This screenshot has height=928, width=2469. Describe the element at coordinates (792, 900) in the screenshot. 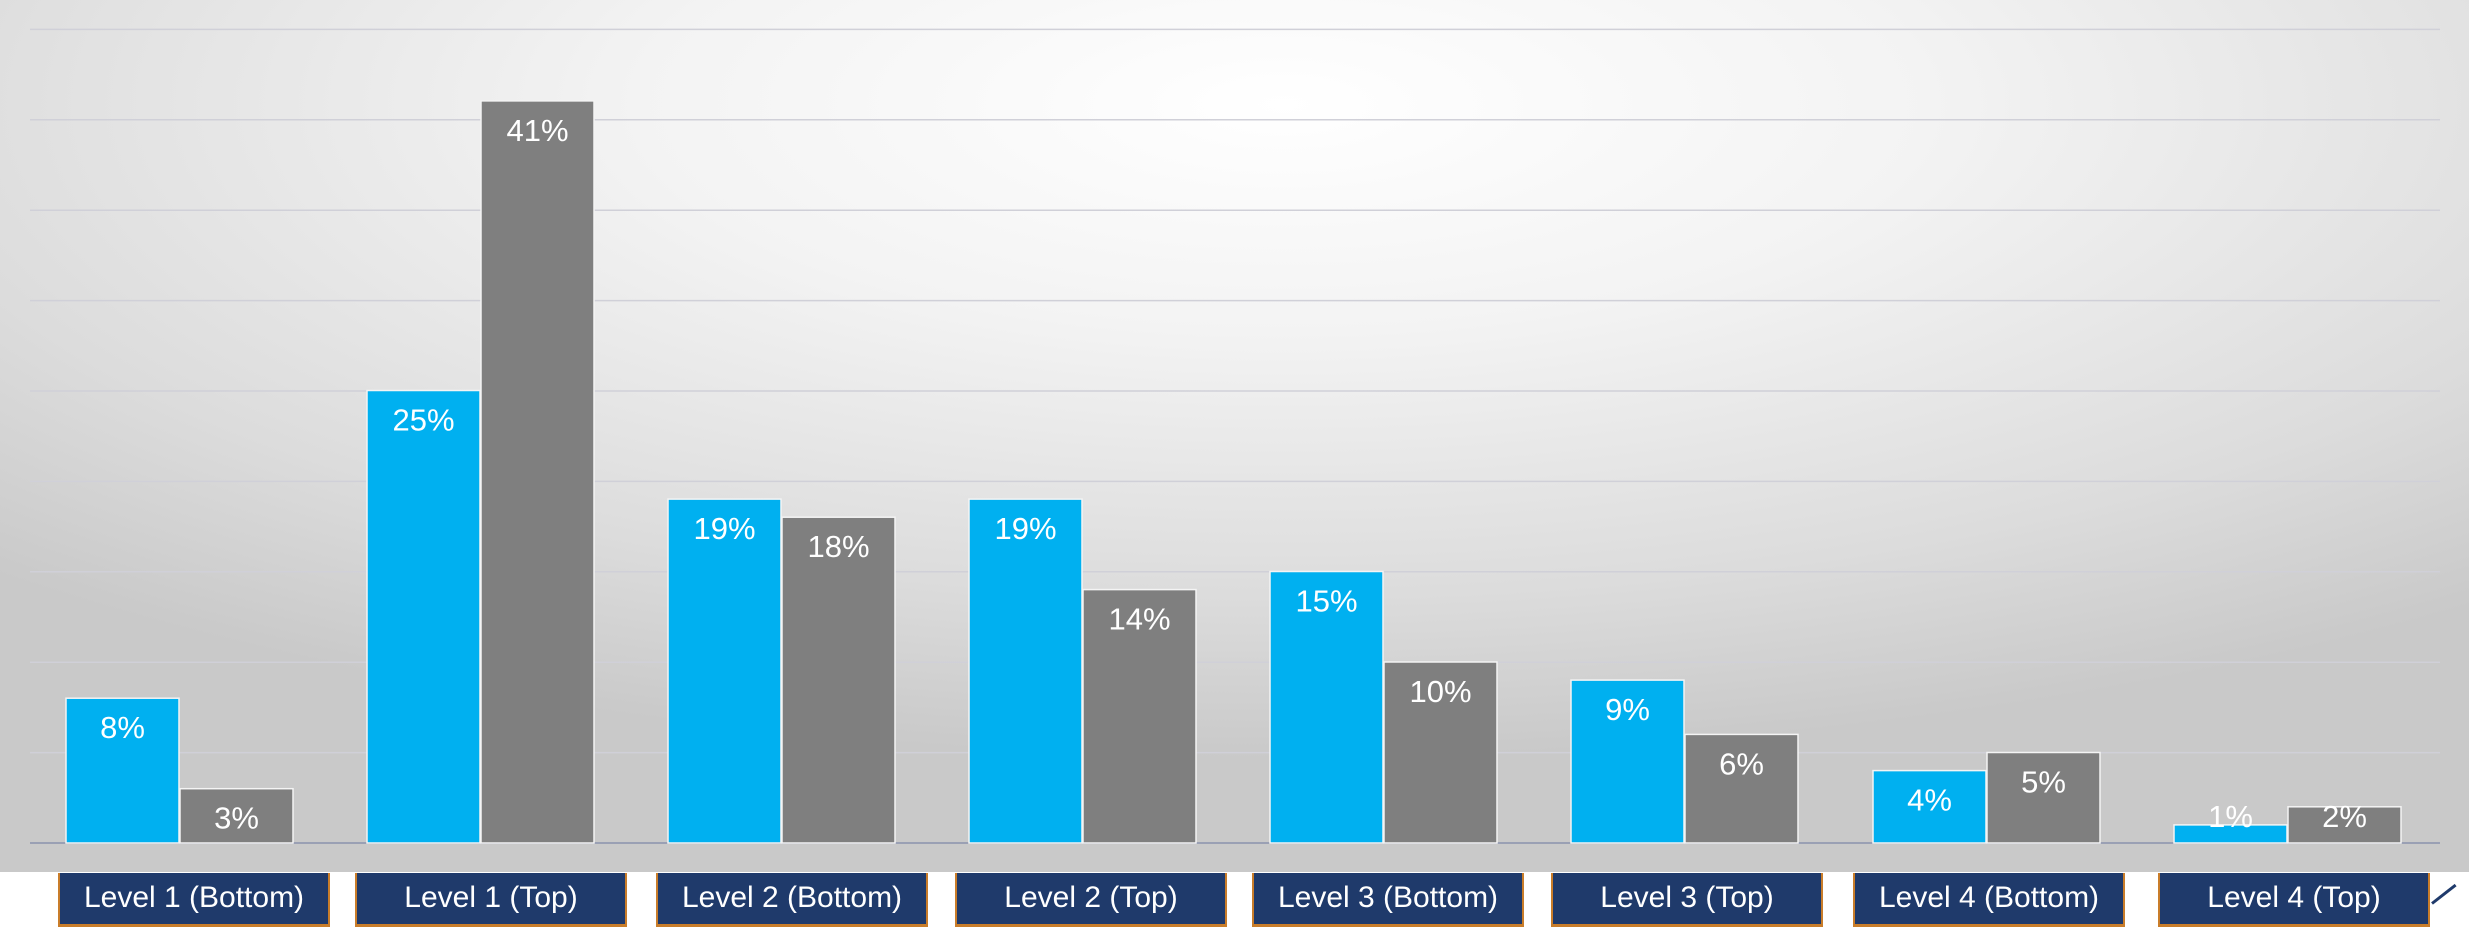

I see `category-label-3: Level 2 (Bottom)` at that location.